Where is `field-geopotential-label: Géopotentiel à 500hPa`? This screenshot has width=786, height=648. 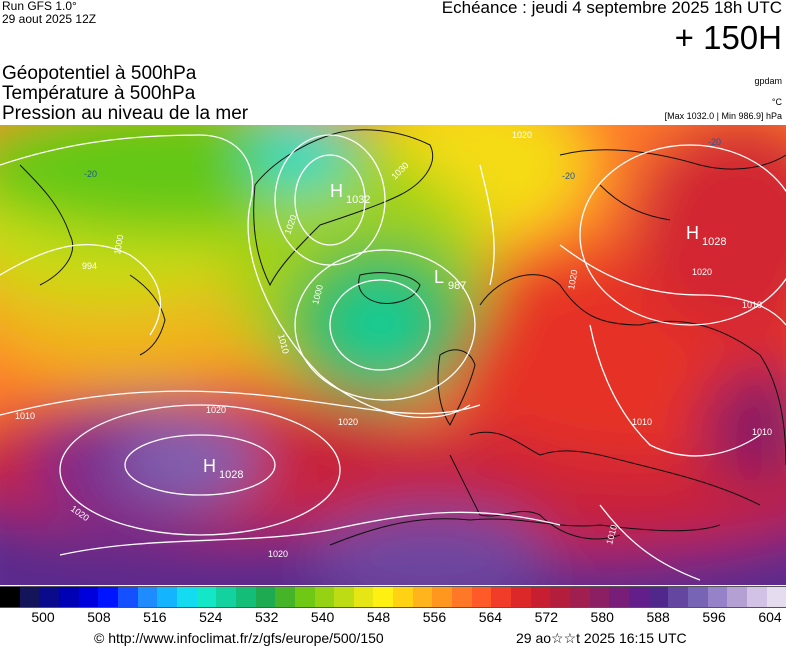
field-geopotential-label: Géopotentiel à 500hPa is located at coordinates (99, 73).